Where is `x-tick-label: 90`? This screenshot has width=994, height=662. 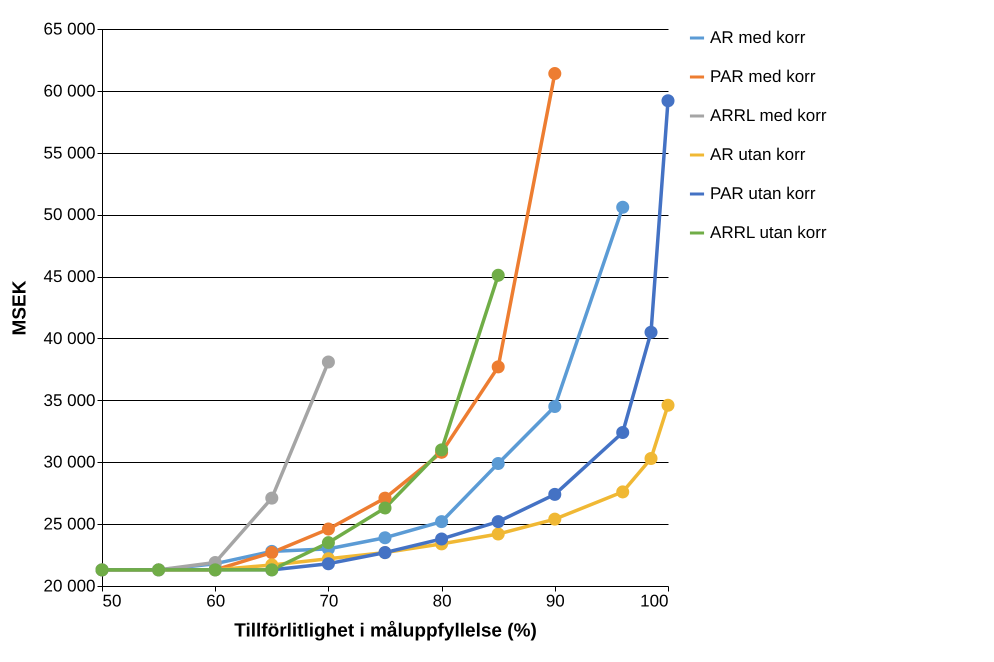 x-tick-label: 90 is located at coordinates (555, 601).